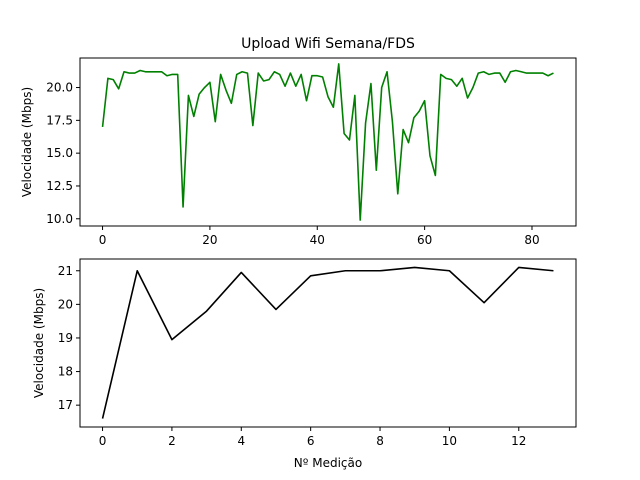  Describe the element at coordinates (65, 271) in the screenshot. I see `bottom-y-tick-label: 21` at that location.